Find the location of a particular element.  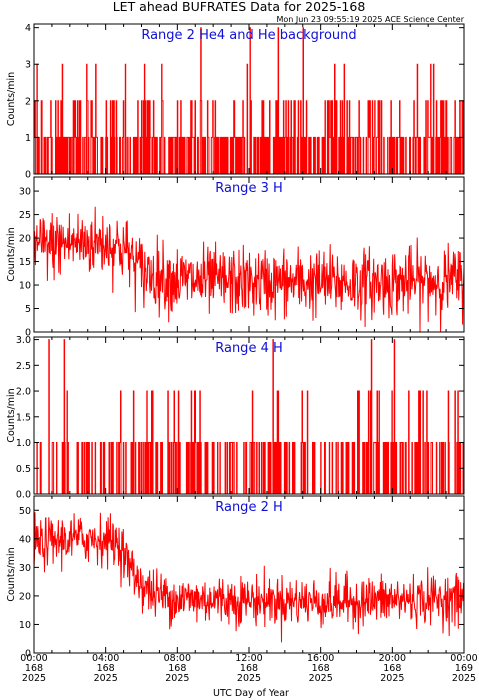

x-tick-label: 16:00 is located at coordinates (320, 658).